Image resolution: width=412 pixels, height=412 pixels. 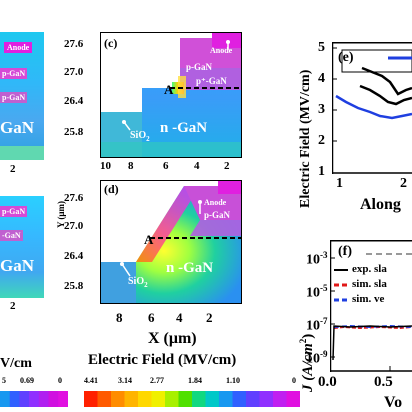 I want to click on panel-c-ytick: 26.4, so click(x=74, y=101).